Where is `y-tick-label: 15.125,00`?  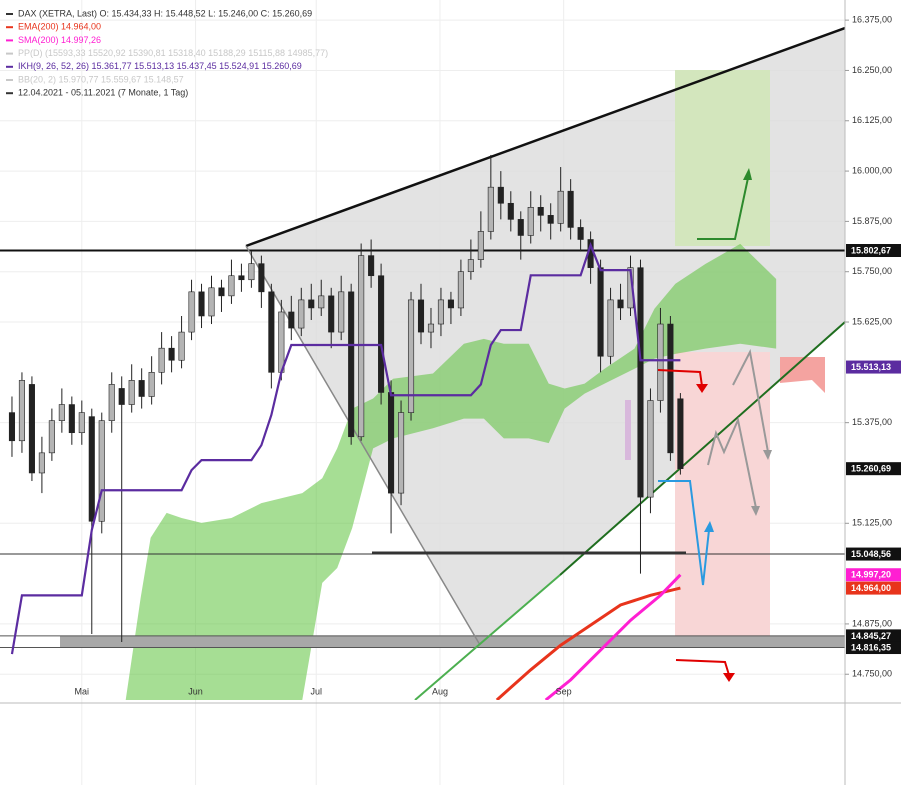 y-tick-label: 15.125,00 is located at coordinates (872, 523).